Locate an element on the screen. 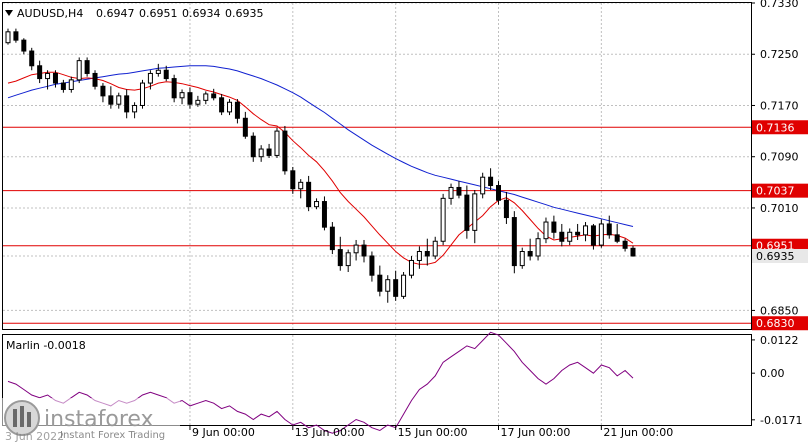  price-tick-label: 0.6850 is located at coordinates (779, 310).